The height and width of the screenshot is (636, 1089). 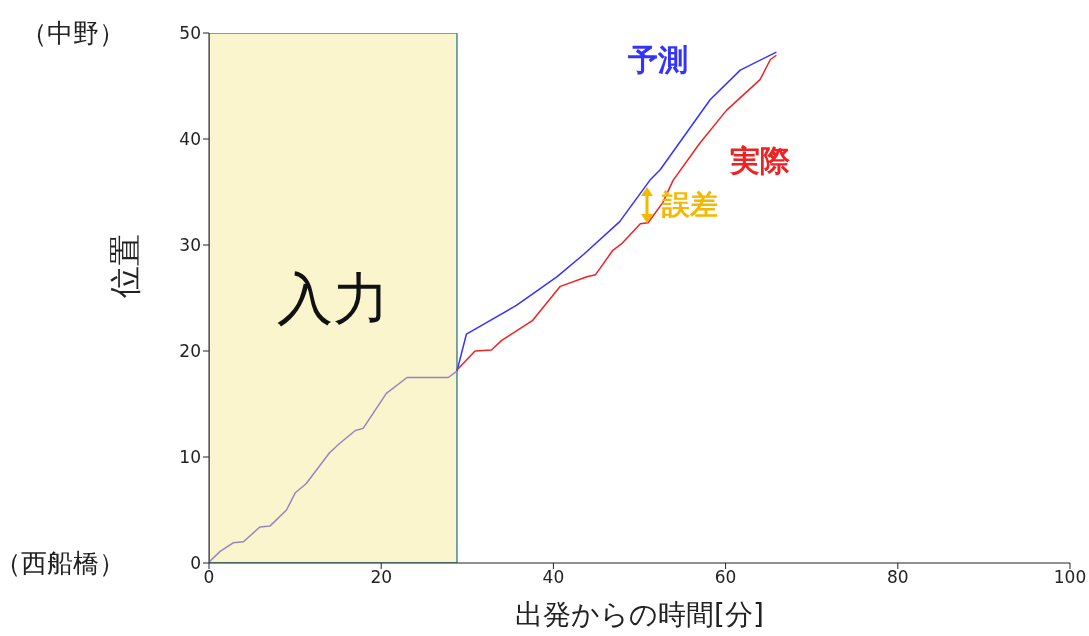 I want to click on y-axis-title: 位置, so click(x=125, y=266).